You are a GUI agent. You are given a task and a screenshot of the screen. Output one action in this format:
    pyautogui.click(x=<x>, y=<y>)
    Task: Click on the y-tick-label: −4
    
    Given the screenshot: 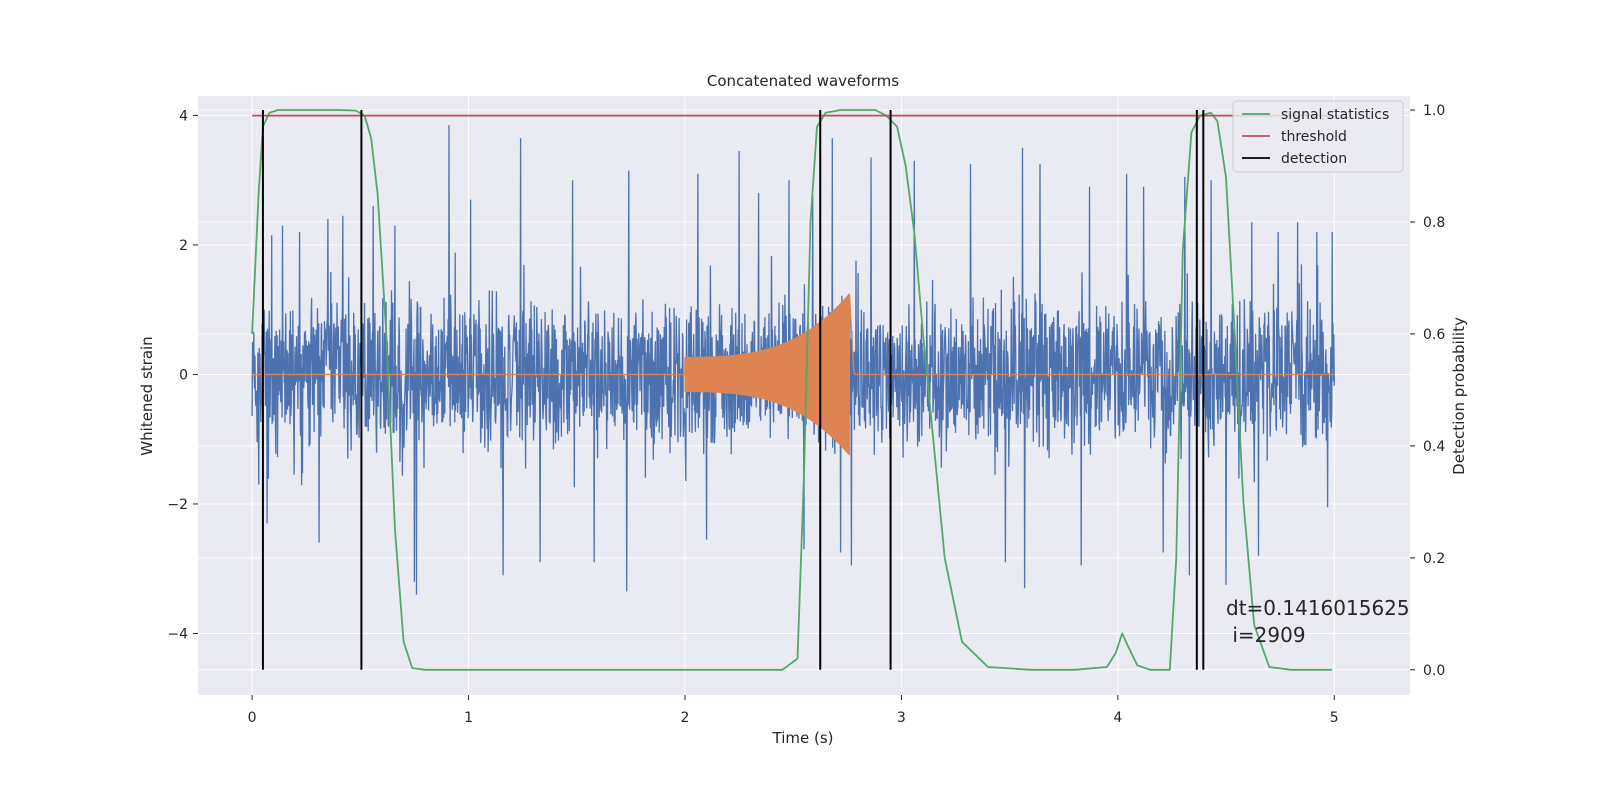 What is the action you would take?
    pyautogui.click(x=177, y=634)
    